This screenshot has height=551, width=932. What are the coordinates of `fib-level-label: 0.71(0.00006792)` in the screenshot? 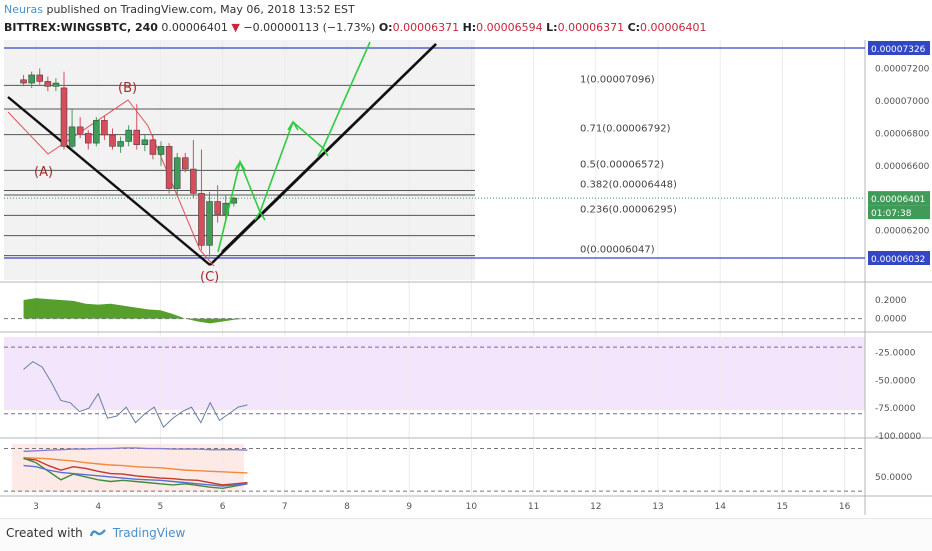 It's located at (625, 129).